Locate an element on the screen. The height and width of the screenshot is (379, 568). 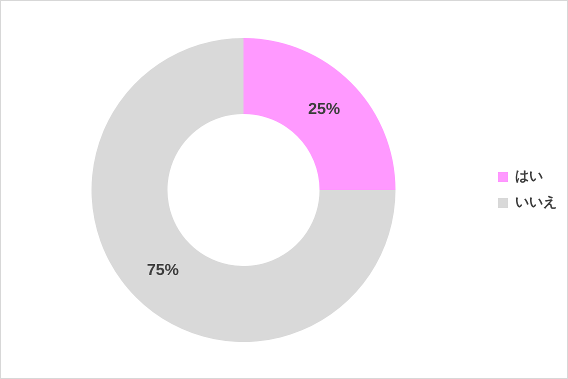
data-label: 75% is located at coordinates (162, 271).